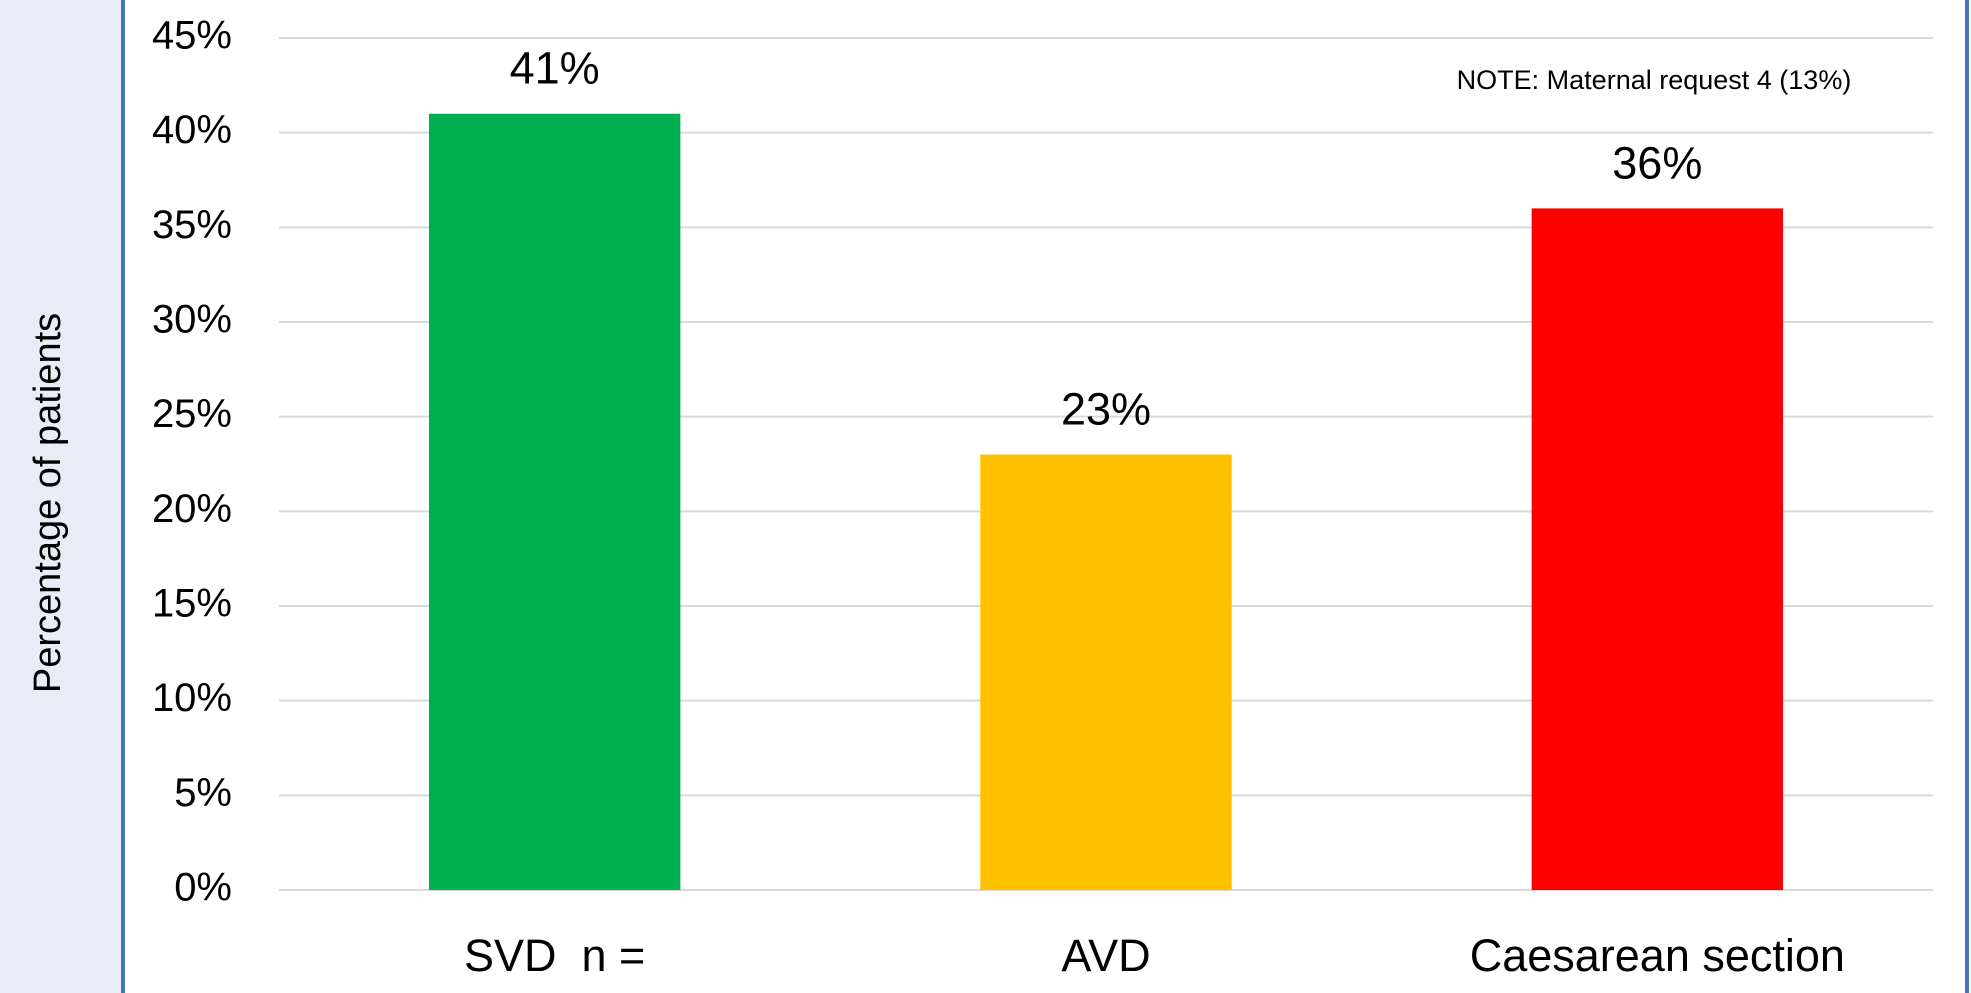 The image size is (1971, 993). I want to click on value-label: 23%, so click(1106, 408).